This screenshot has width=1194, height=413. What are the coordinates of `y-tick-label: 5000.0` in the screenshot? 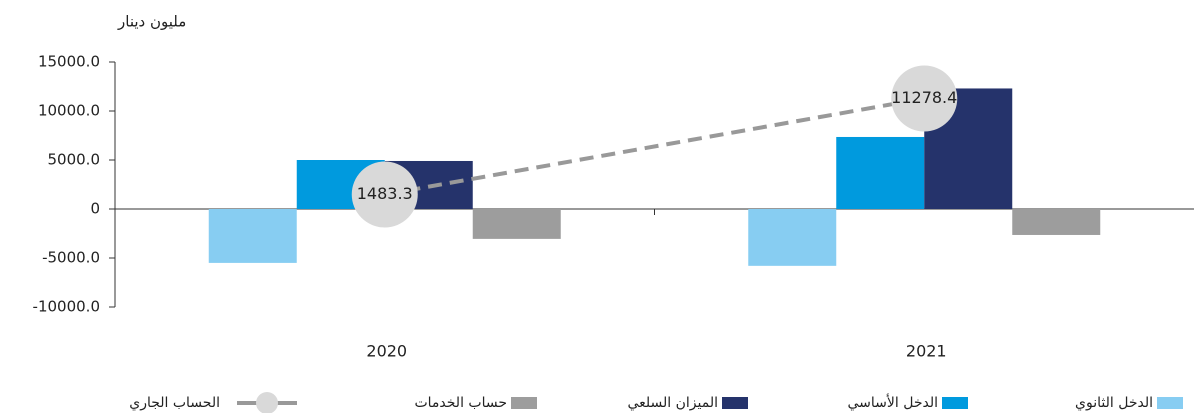 It's located at (74, 160).